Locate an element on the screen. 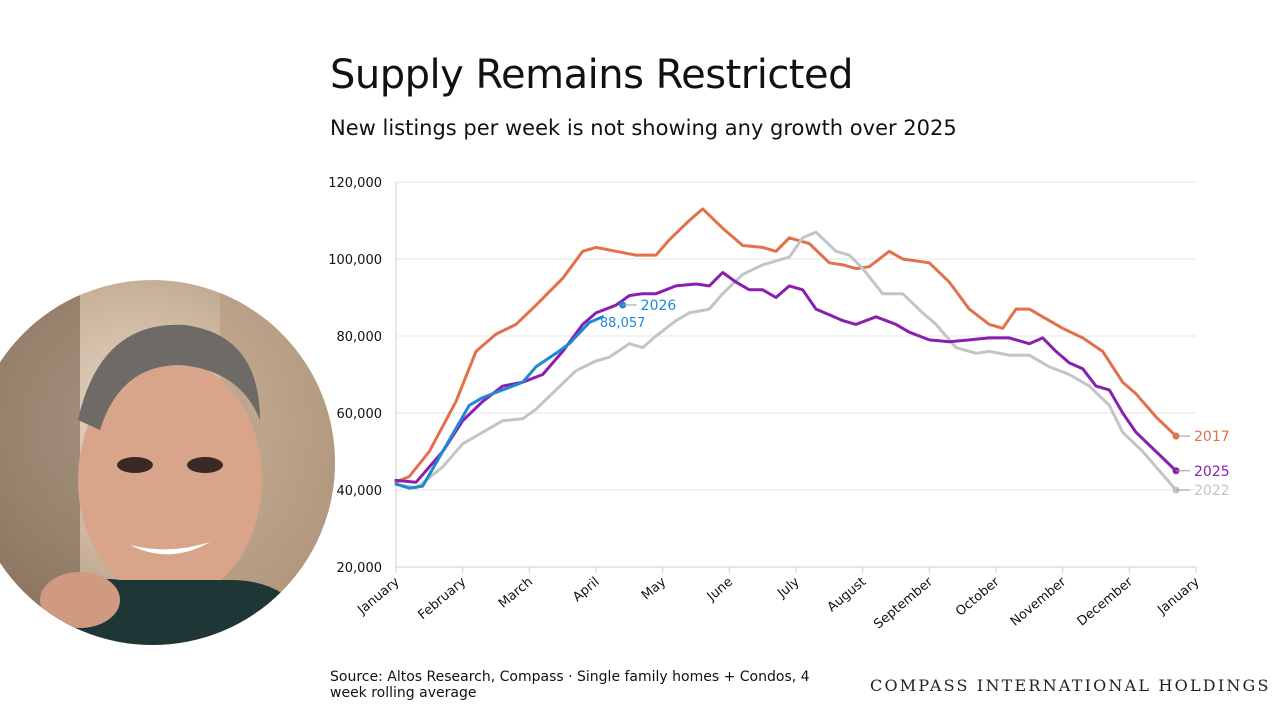 The width and height of the screenshot is (1280, 720). chart-title: Supply Remains Restricted is located at coordinates (592, 75).